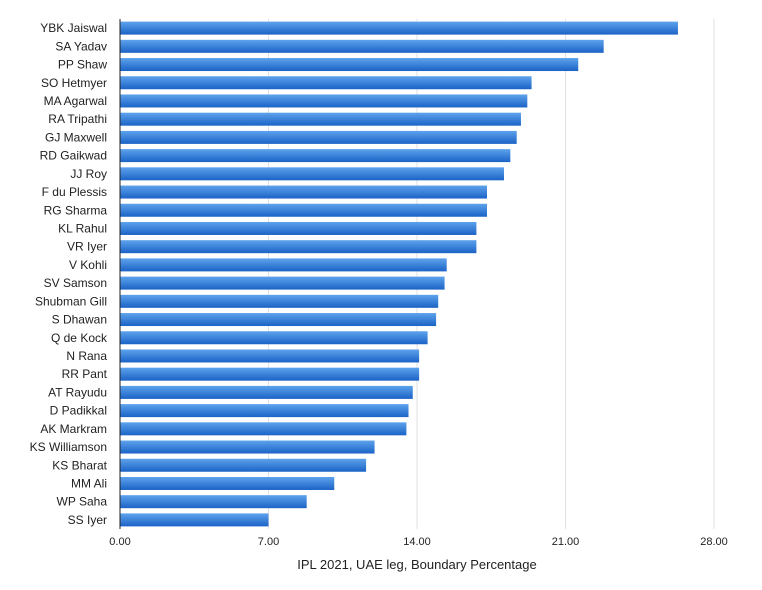  Describe the element at coordinates (88, 174) in the screenshot. I see `category-label: JJ Roy` at that location.